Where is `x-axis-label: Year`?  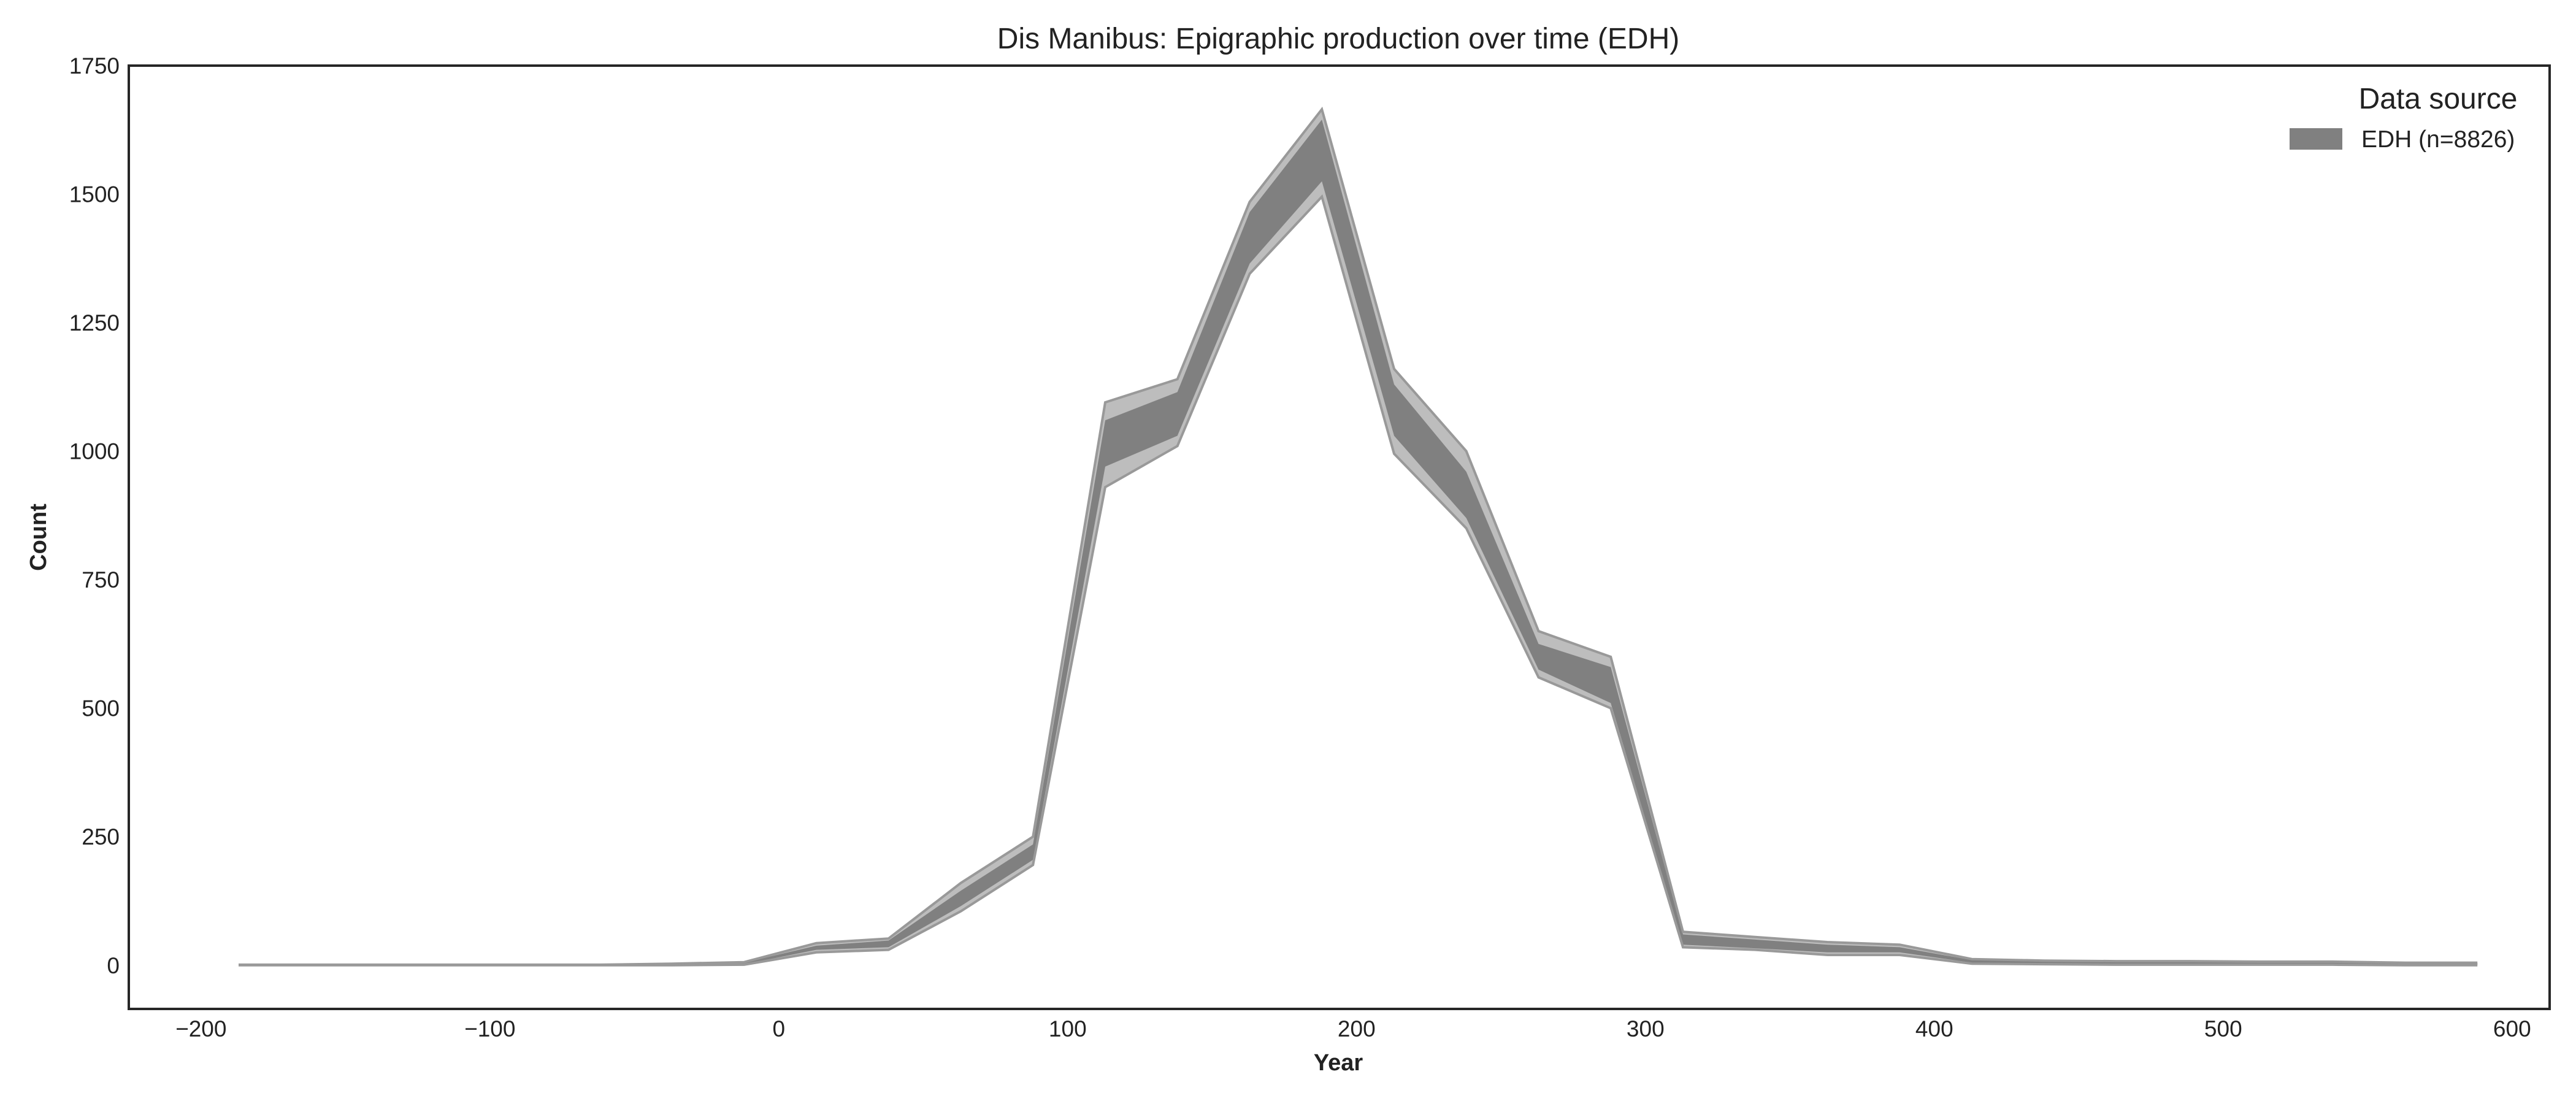 x-axis-label: Year is located at coordinates (1338, 1063).